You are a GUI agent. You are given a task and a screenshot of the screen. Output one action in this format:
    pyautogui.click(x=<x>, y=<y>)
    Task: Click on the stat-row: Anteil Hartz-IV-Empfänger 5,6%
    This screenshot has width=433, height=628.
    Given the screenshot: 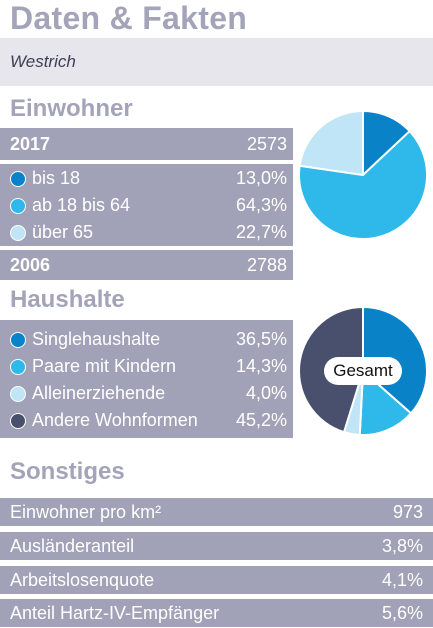 What is the action you would take?
    pyautogui.click(x=216, y=613)
    